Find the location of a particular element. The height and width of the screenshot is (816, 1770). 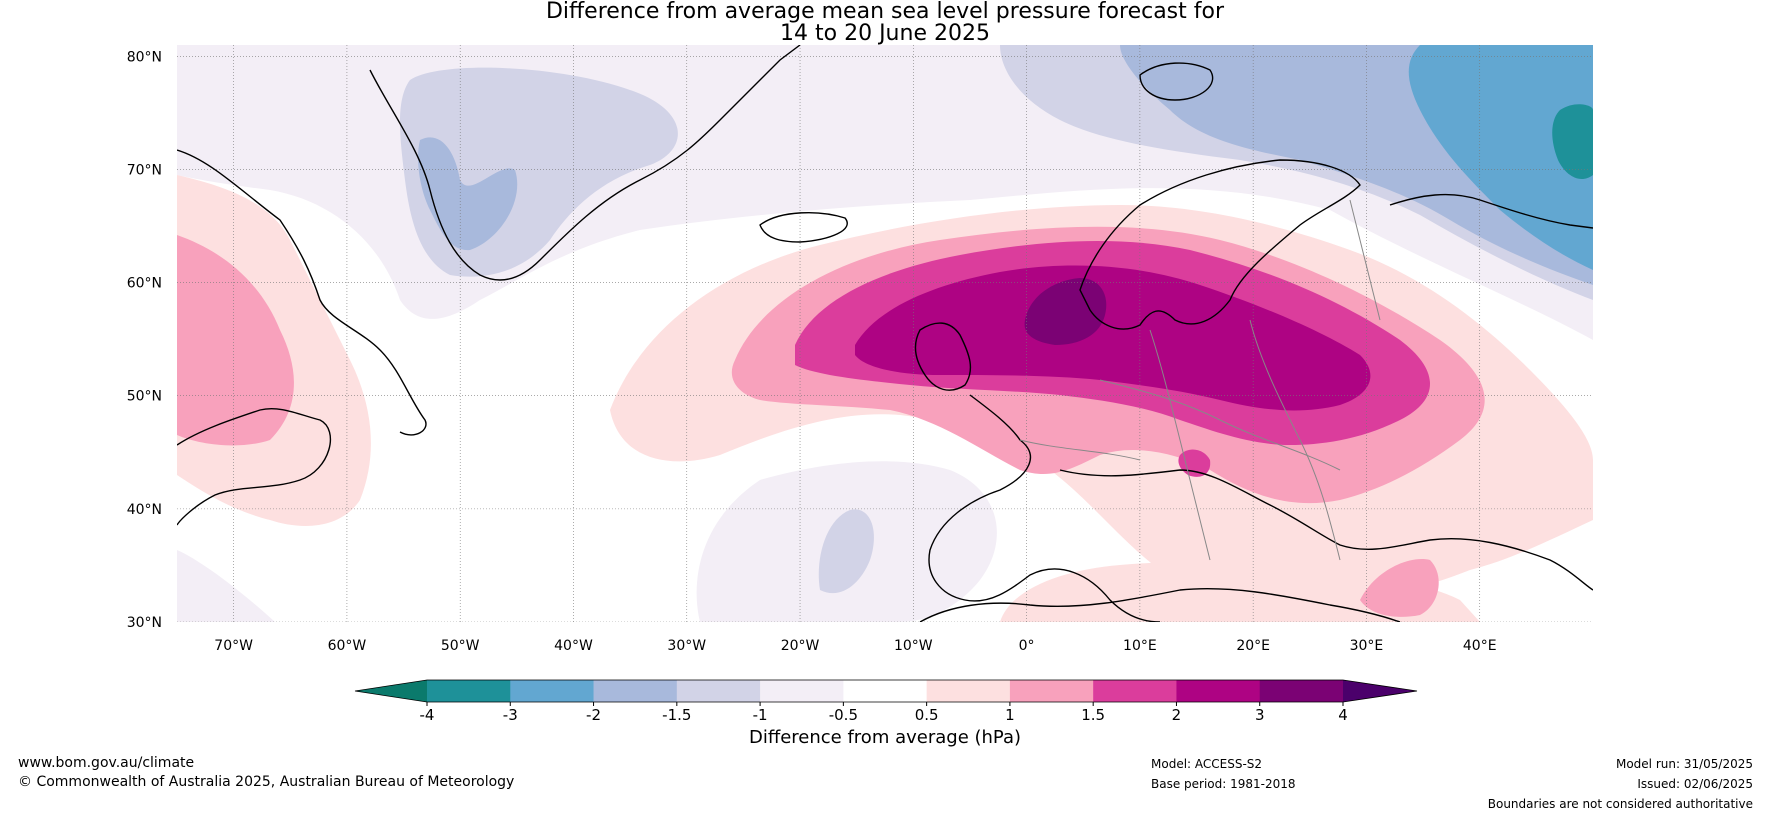

coast-iceland is located at coordinates (803, 227).